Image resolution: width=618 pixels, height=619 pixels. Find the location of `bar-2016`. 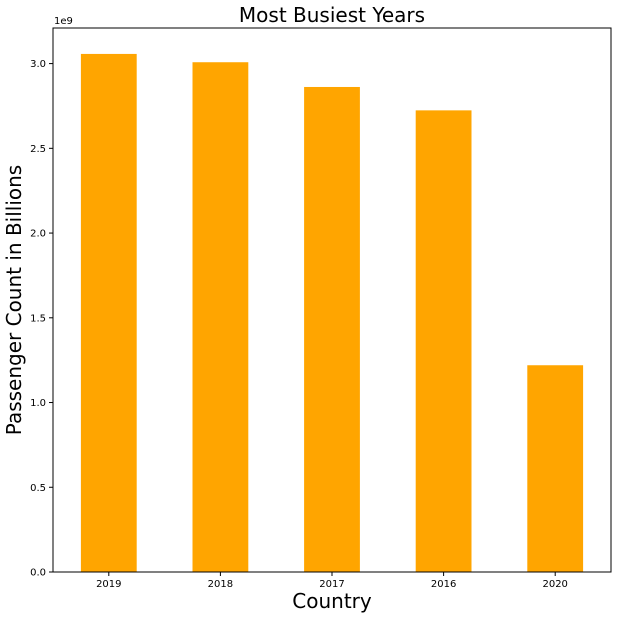

bar-2016 is located at coordinates (443, 341).